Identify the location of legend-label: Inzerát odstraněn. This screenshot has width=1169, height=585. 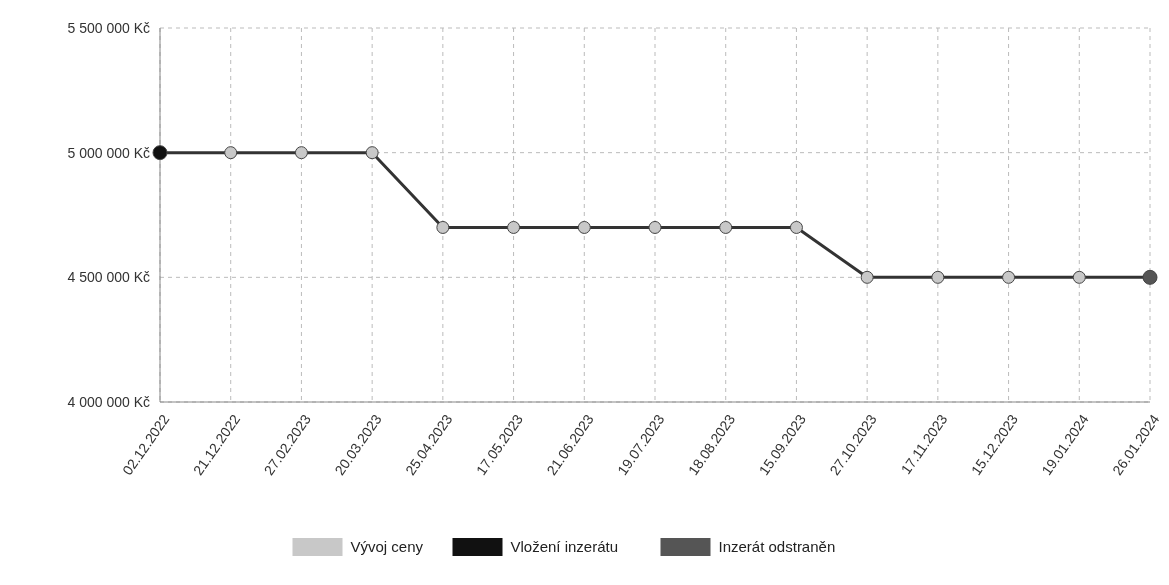
(777, 547).